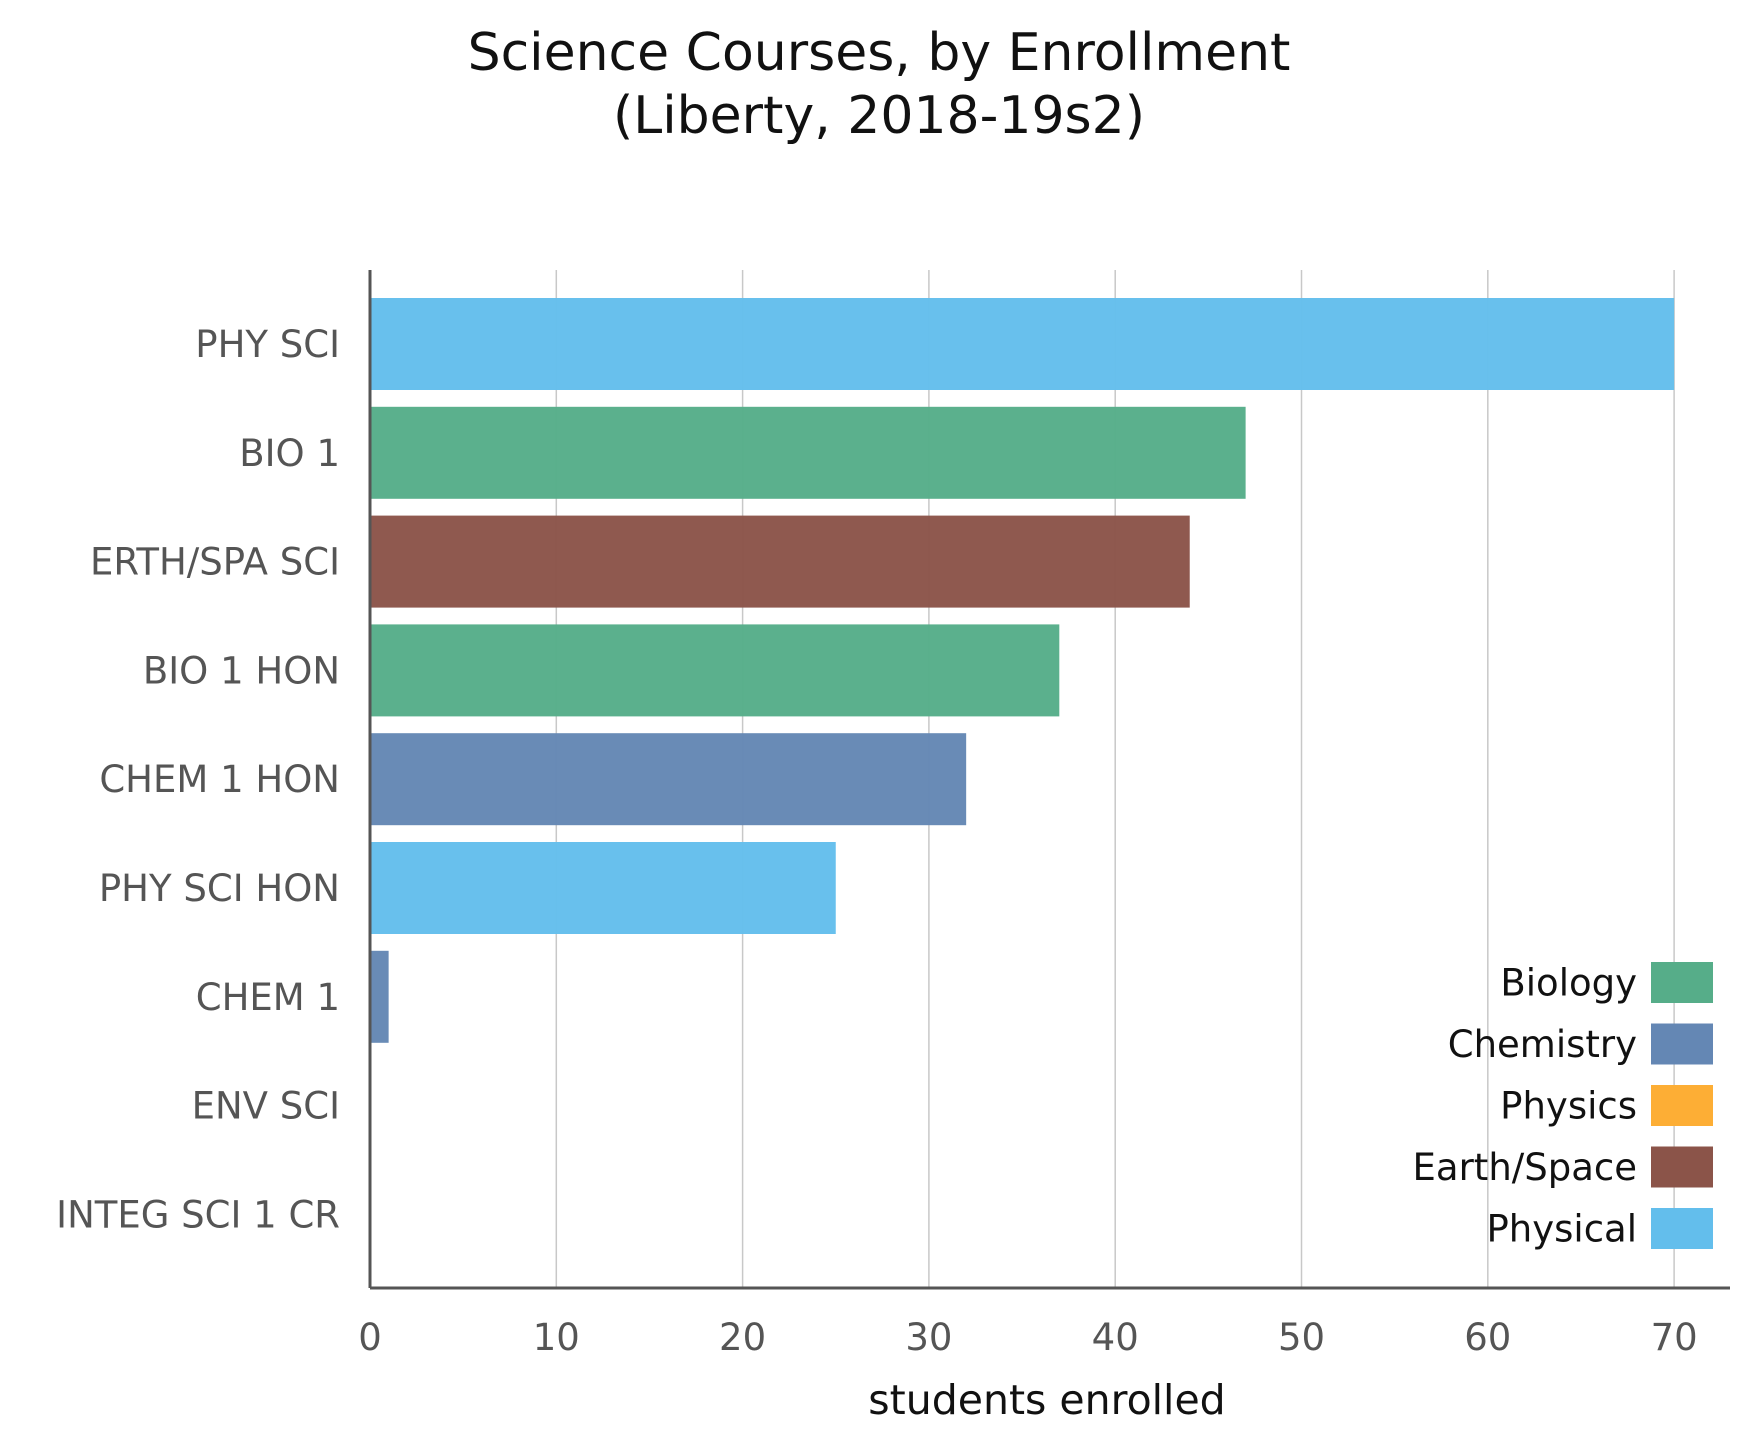 This screenshot has height=1447, width=1758. What do you see at coordinates (241, 670) in the screenshot?
I see `category-label: BIO 1 HON` at bounding box center [241, 670].